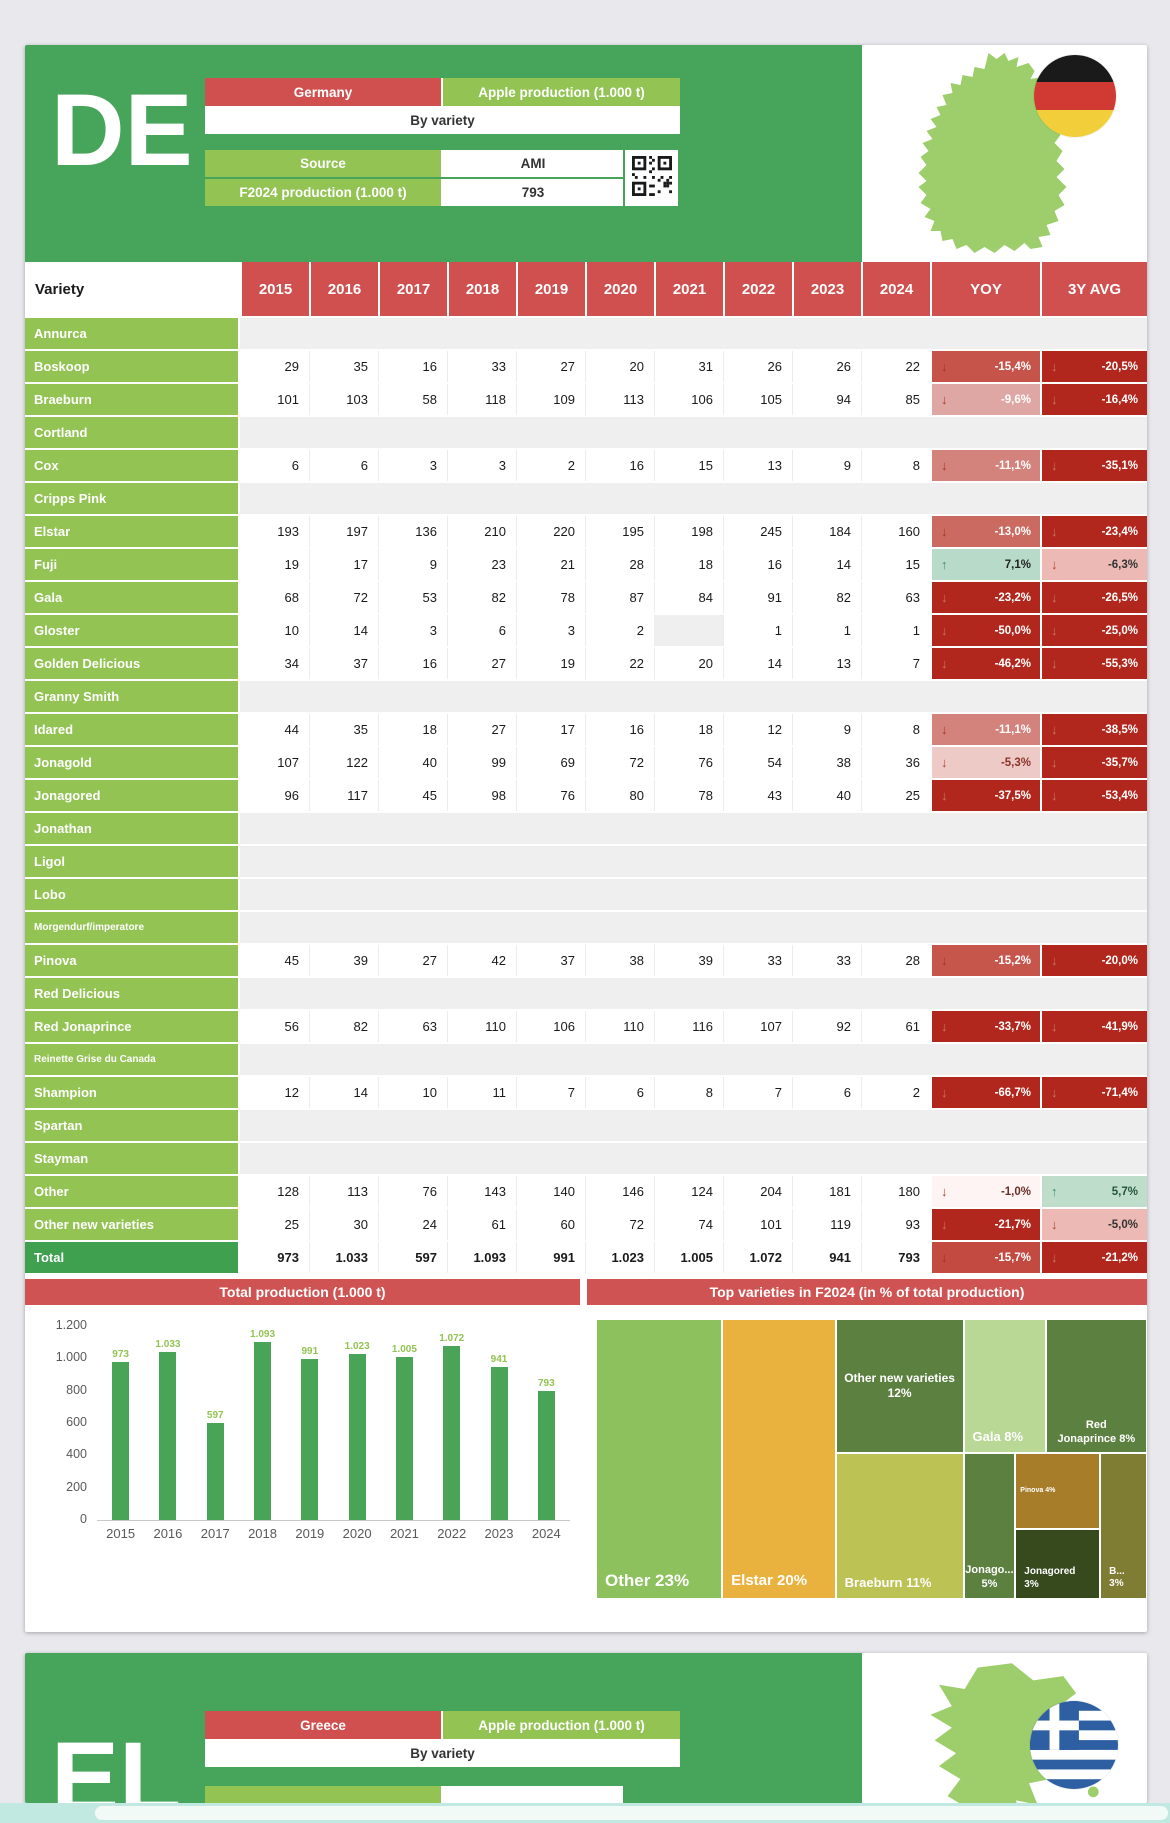 The image size is (1170, 1823). Describe the element at coordinates (121, 1434) in the screenshot. I see `bar-column: 973` at that location.